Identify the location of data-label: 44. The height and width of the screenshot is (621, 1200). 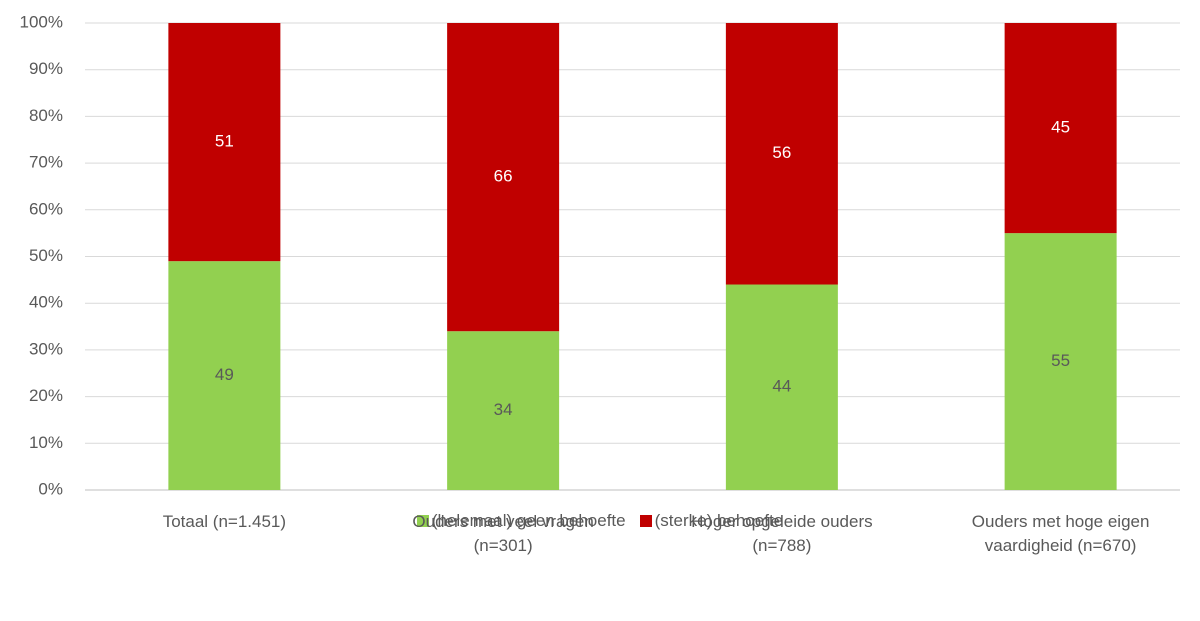
(781, 386).